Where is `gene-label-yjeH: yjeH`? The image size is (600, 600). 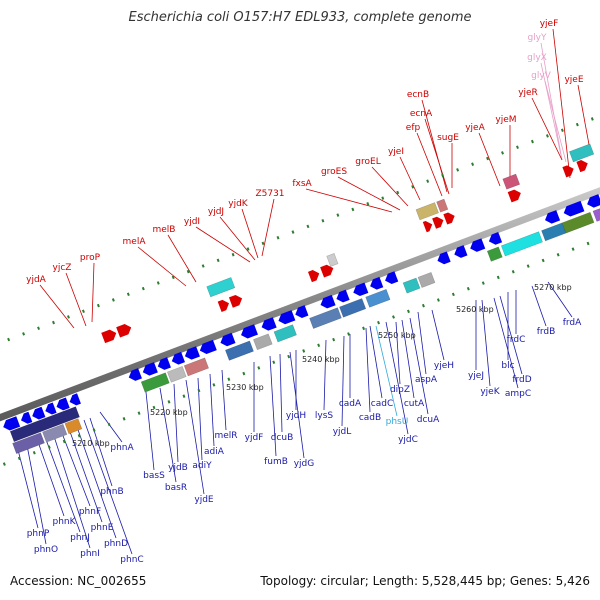 gene-label-yjeH: yjeH is located at coordinates (444, 366).